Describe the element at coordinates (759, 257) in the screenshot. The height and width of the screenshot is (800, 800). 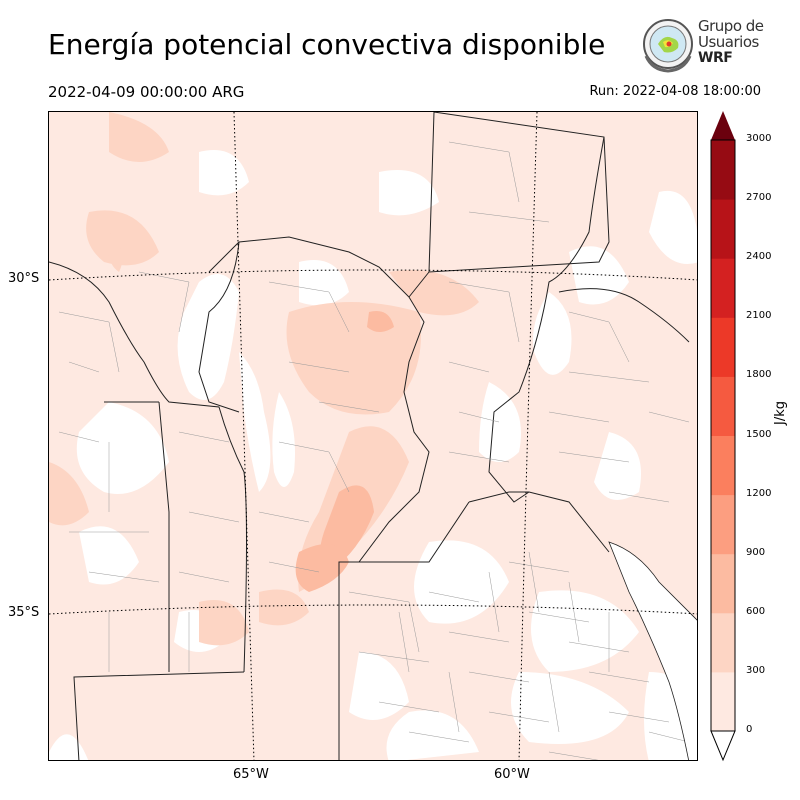
I see `colorbar-tick-label: 2400` at that location.